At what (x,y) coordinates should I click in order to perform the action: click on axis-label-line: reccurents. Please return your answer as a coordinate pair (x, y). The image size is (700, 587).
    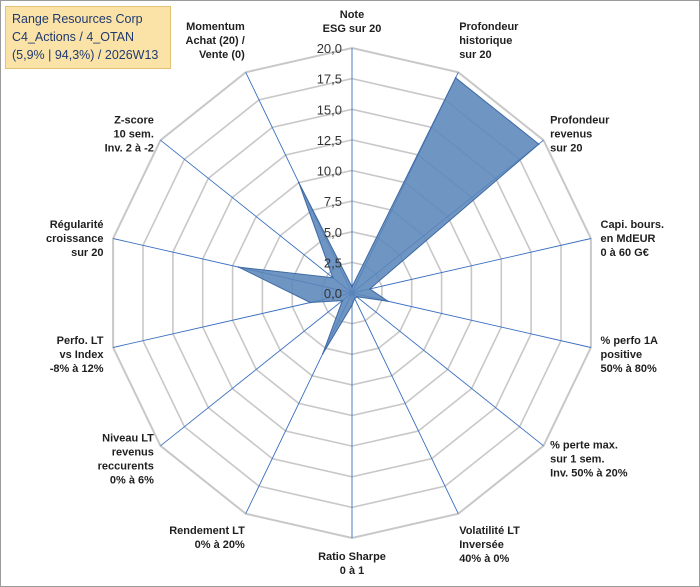
    Looking at the image, I should click on (126, 467).